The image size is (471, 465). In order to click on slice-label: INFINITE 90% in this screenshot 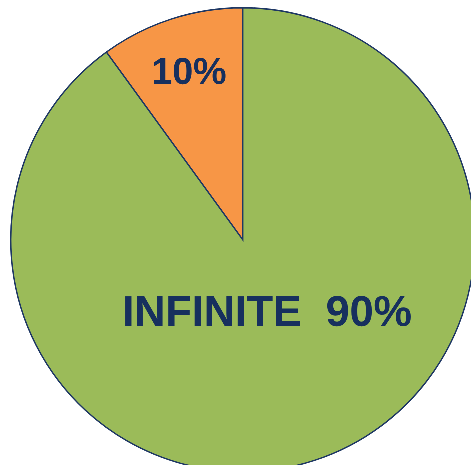, I will do `click(268, 311)`.